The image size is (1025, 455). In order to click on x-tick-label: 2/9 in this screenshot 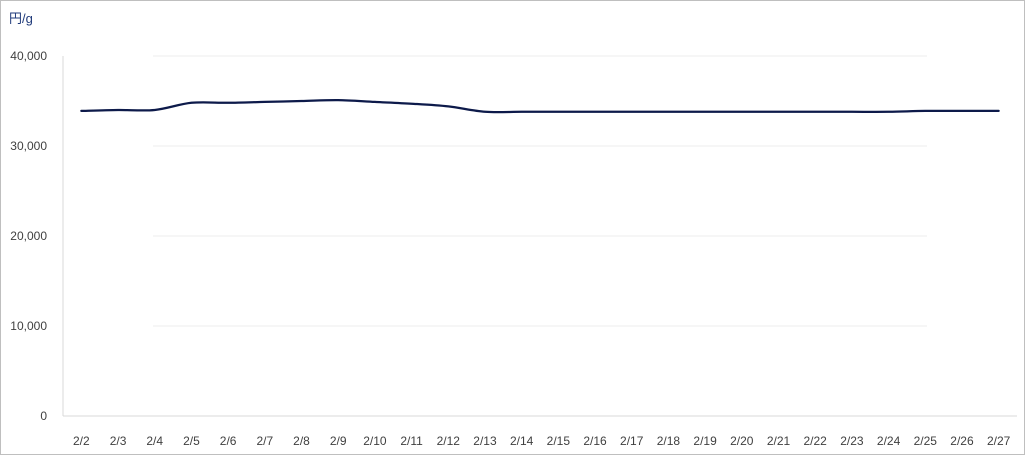, I will do `click(338, 441)`.